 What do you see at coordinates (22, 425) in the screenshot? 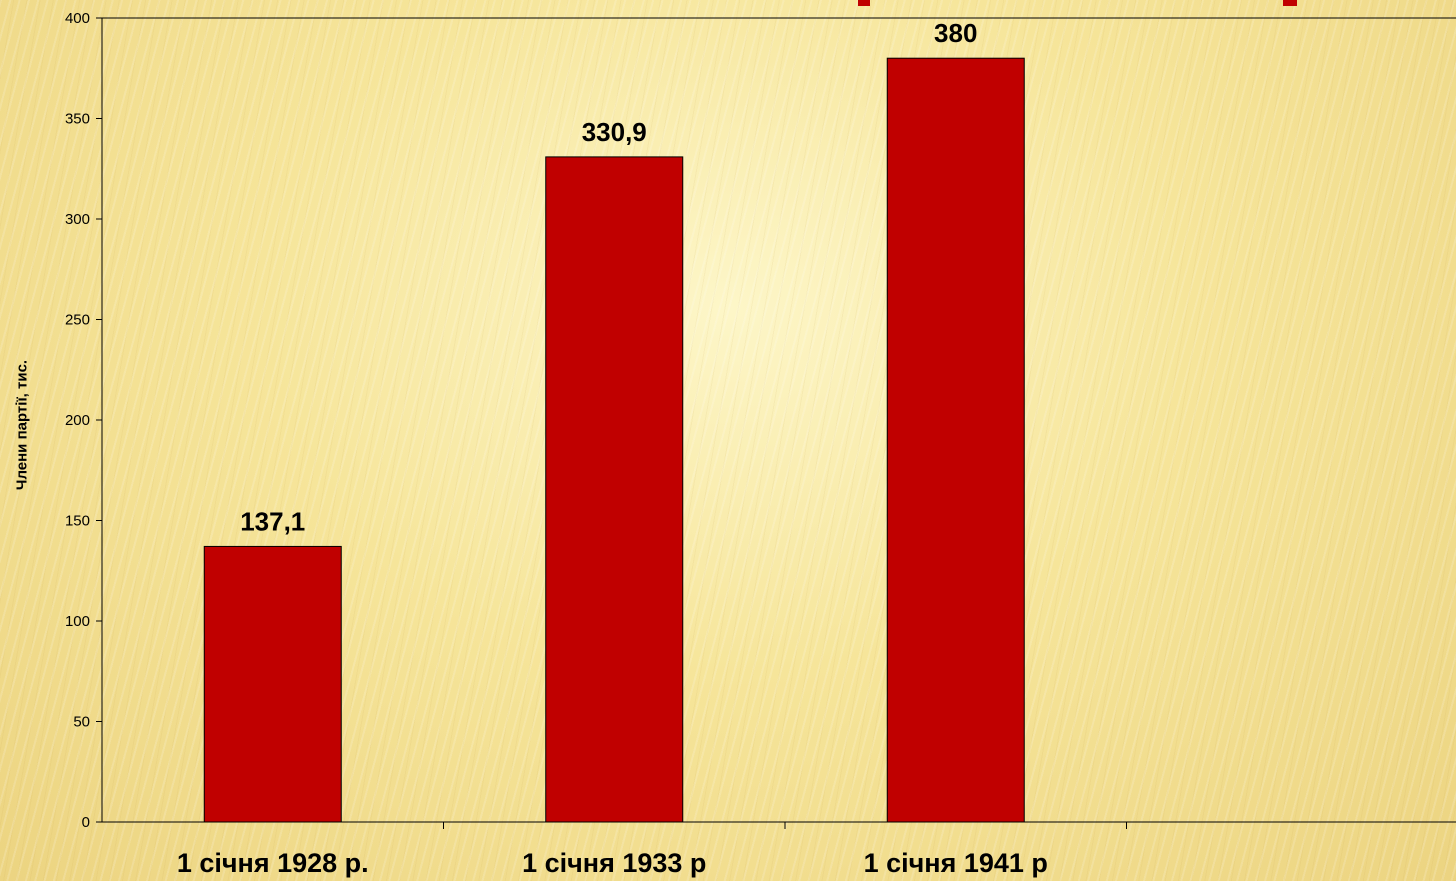
I see `y-axis-title: Члени партії, тис.` at bounding box center [22, 425].